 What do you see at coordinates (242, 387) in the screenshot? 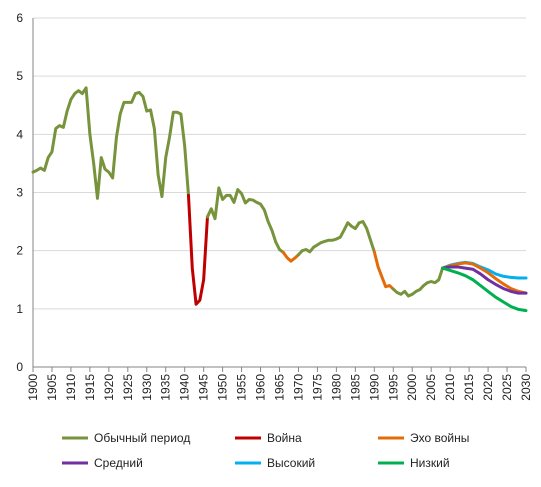
I see `x-tick-label: 1955` at bounding box center [242, 387].